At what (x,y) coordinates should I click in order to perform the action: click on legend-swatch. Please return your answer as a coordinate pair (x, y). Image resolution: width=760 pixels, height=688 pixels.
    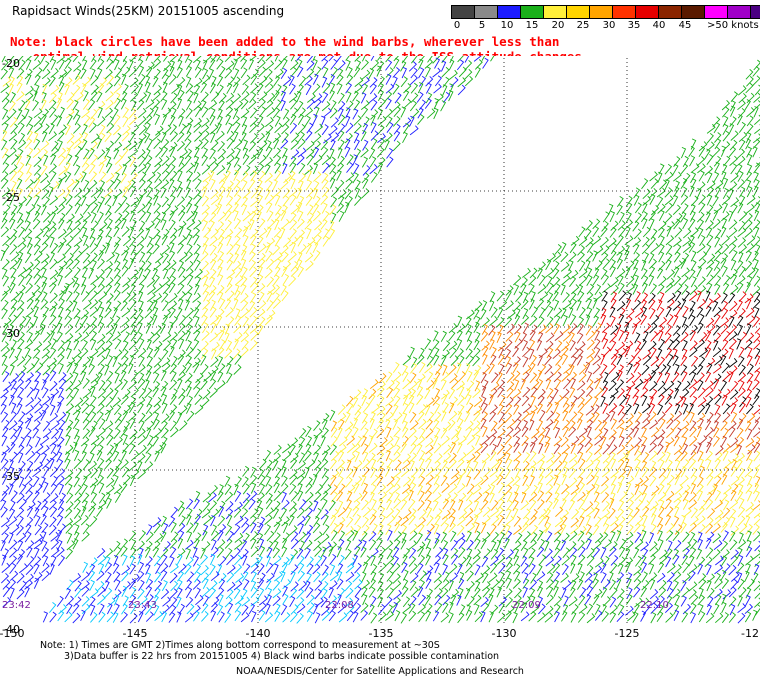
    Looking at the image, I should click on (486, 12).